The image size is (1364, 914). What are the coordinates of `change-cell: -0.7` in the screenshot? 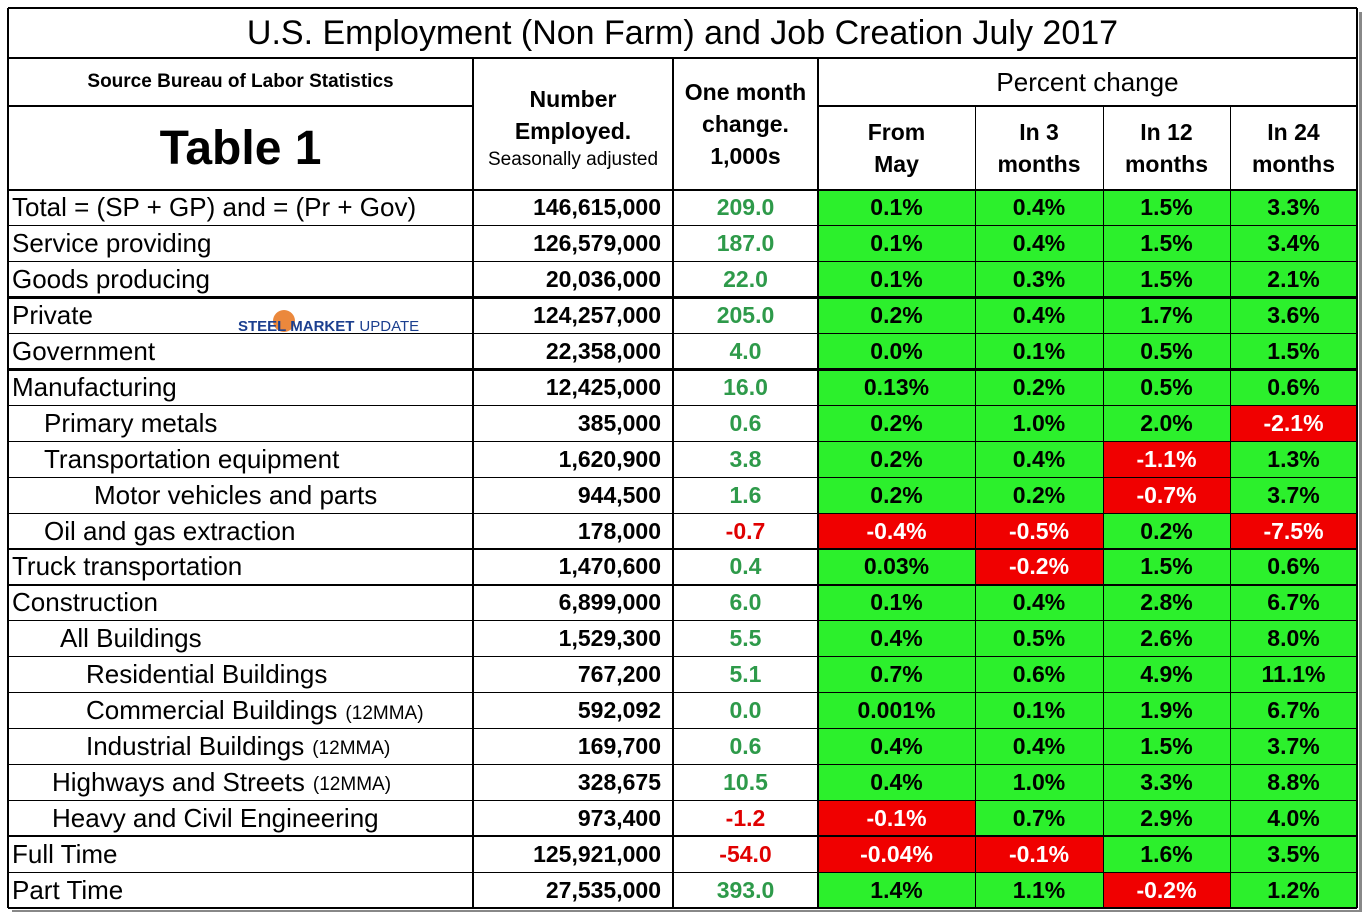 It's located at (745, 531).